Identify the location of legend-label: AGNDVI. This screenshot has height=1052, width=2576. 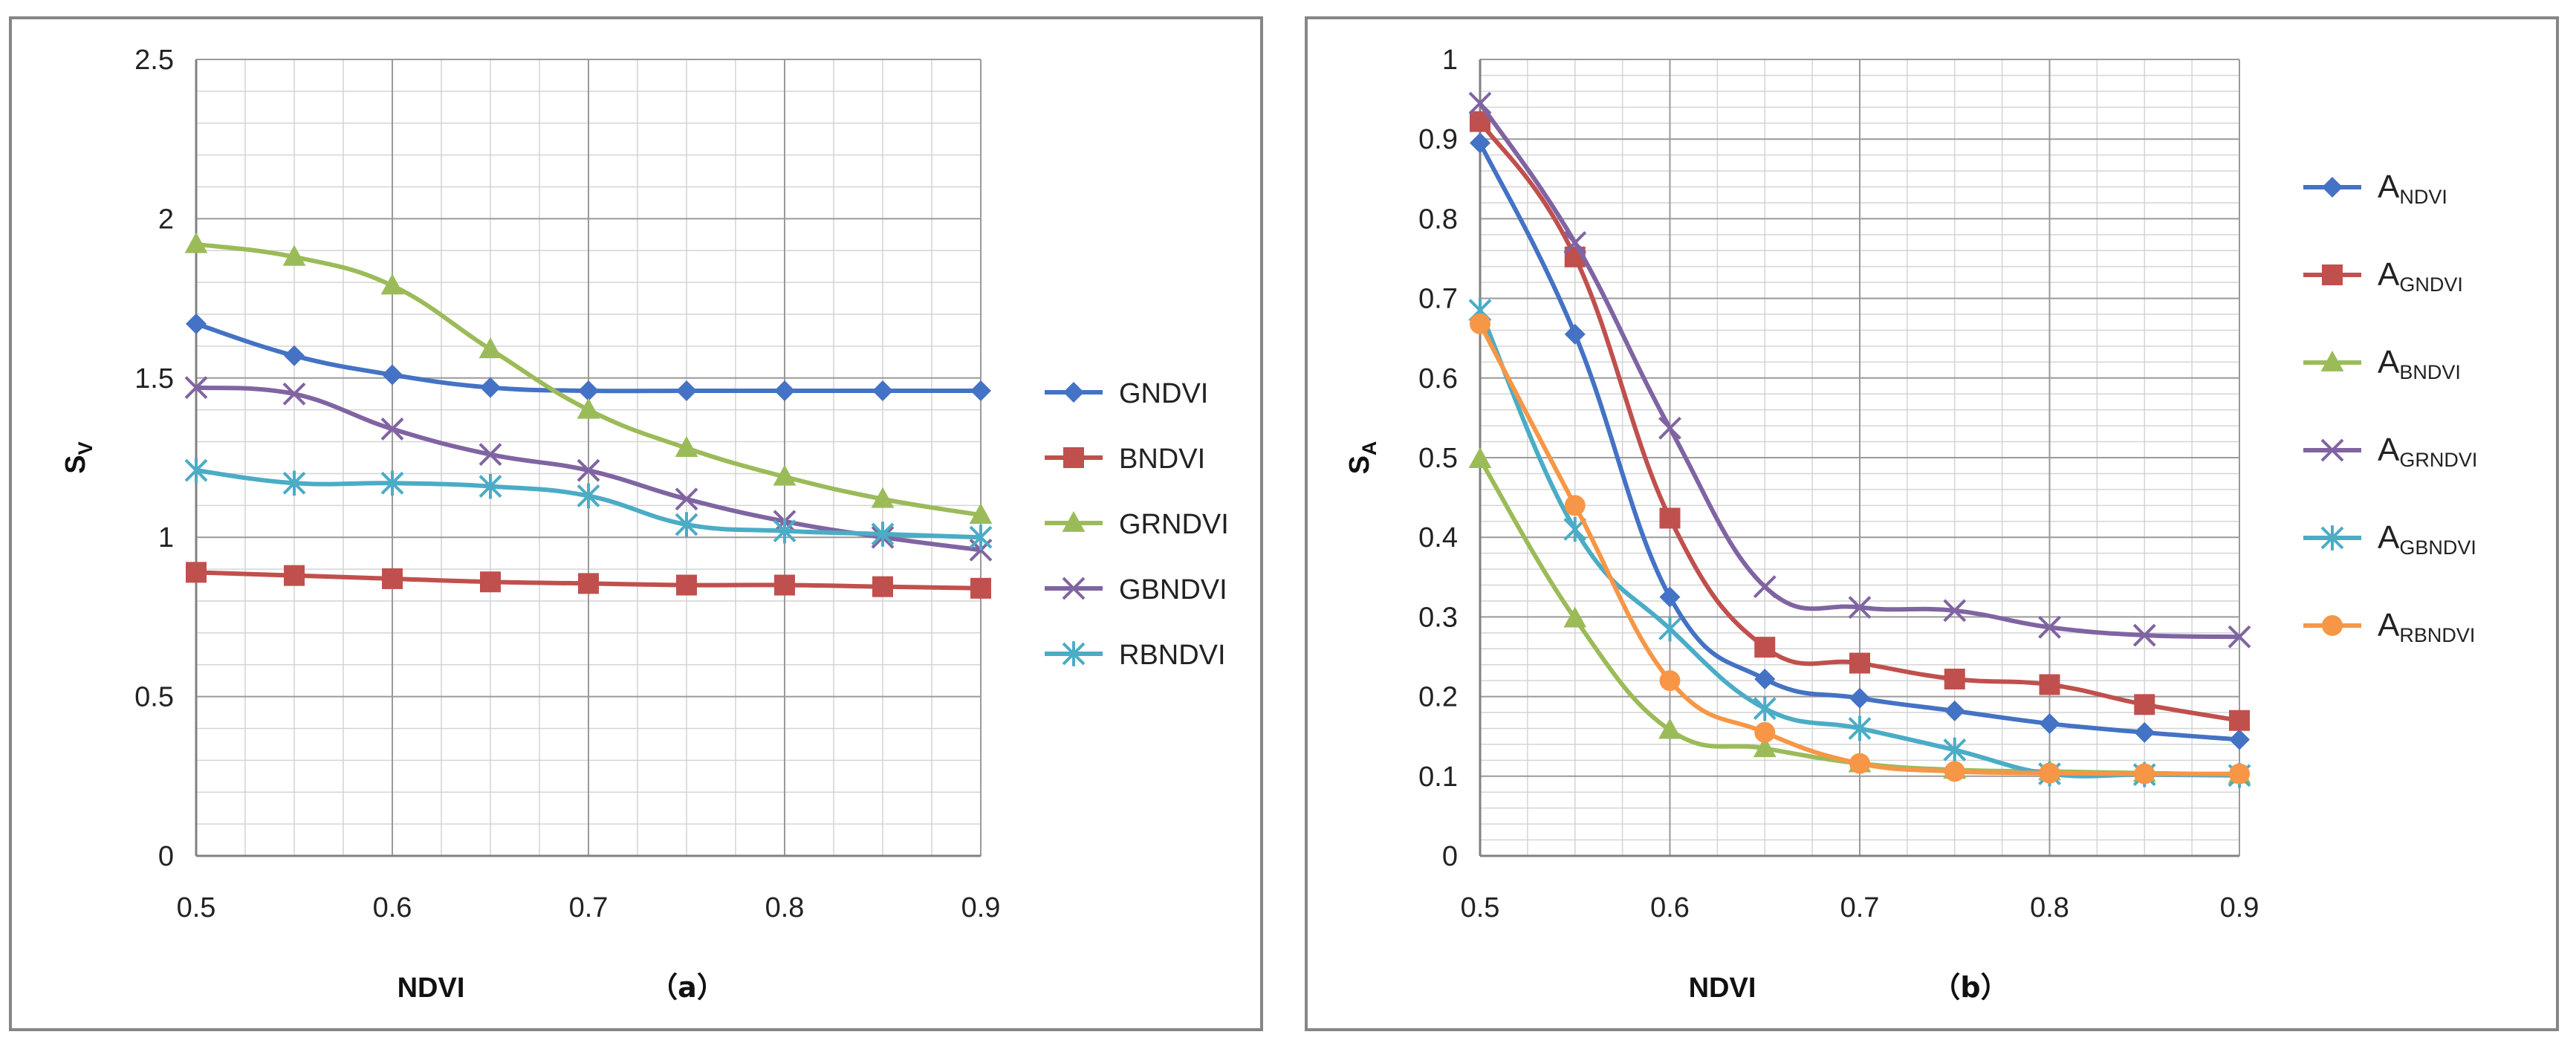
(2420, 276).